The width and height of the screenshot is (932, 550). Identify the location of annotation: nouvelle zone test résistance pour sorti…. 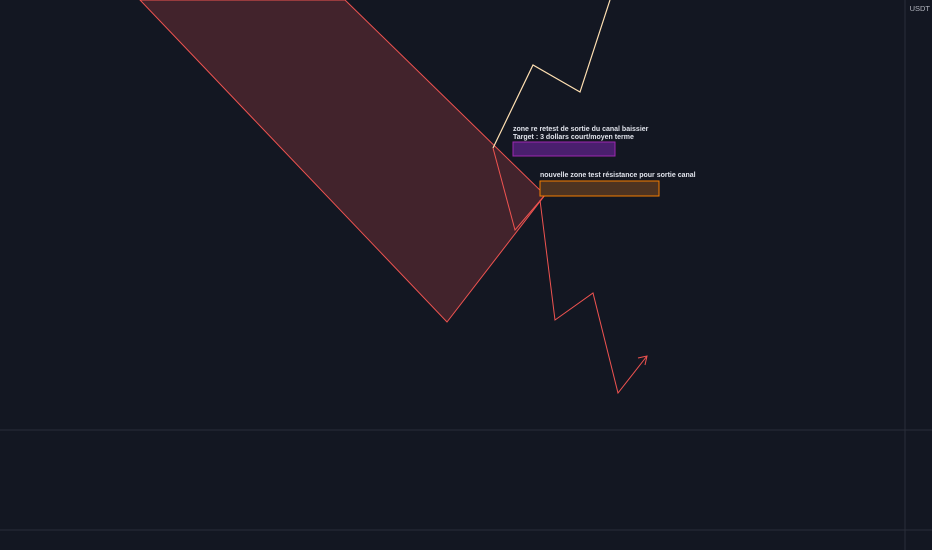
(618, 175).